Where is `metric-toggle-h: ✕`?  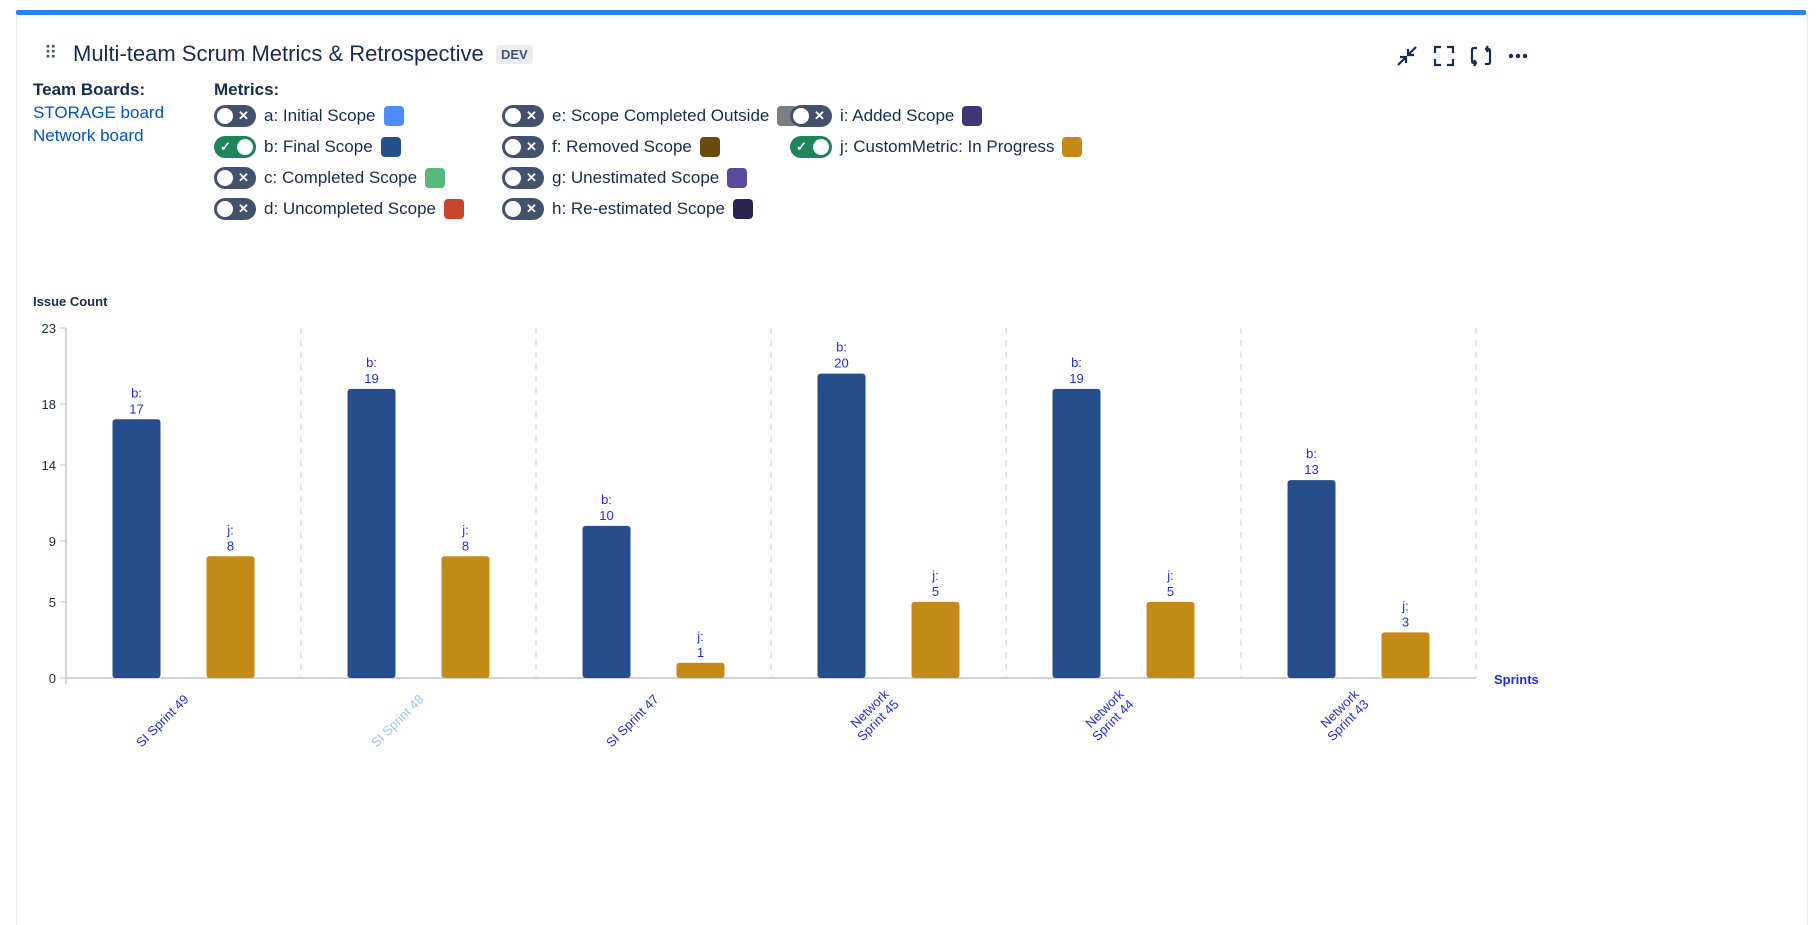
metric-toggle-h: ✕ is located at coordinates (523, 209).